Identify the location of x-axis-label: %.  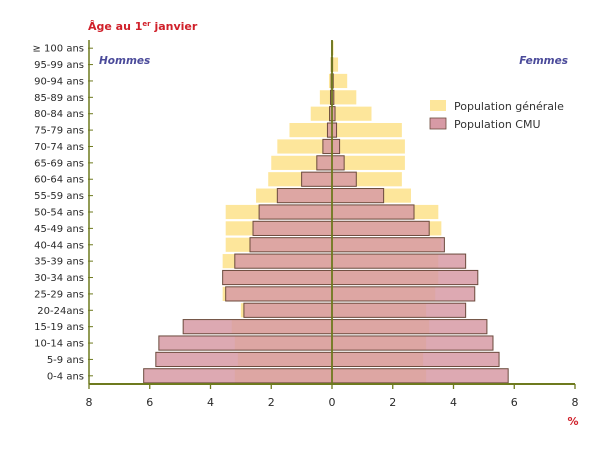
(572, 421).